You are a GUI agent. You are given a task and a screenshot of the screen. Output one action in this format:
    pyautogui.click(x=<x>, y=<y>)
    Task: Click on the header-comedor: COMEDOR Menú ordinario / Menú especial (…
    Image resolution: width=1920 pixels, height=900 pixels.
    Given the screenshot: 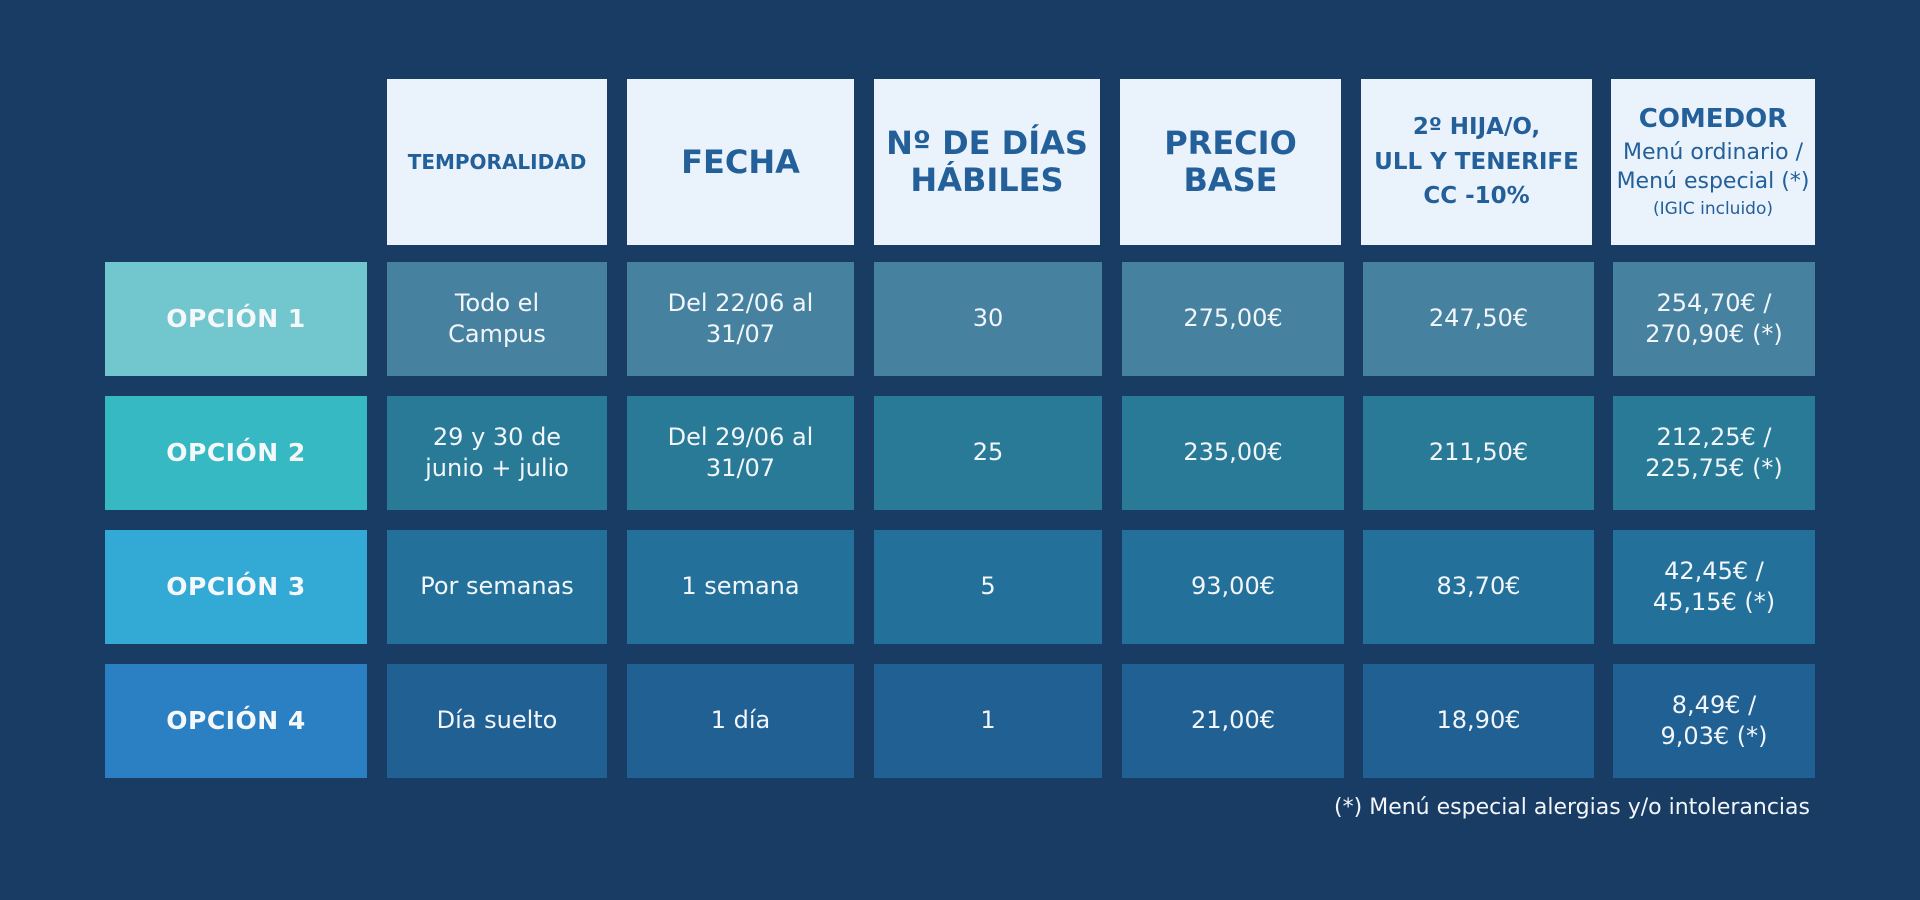 What is the action you would take?
    pyautogui.click(x=1713, y=162)
    